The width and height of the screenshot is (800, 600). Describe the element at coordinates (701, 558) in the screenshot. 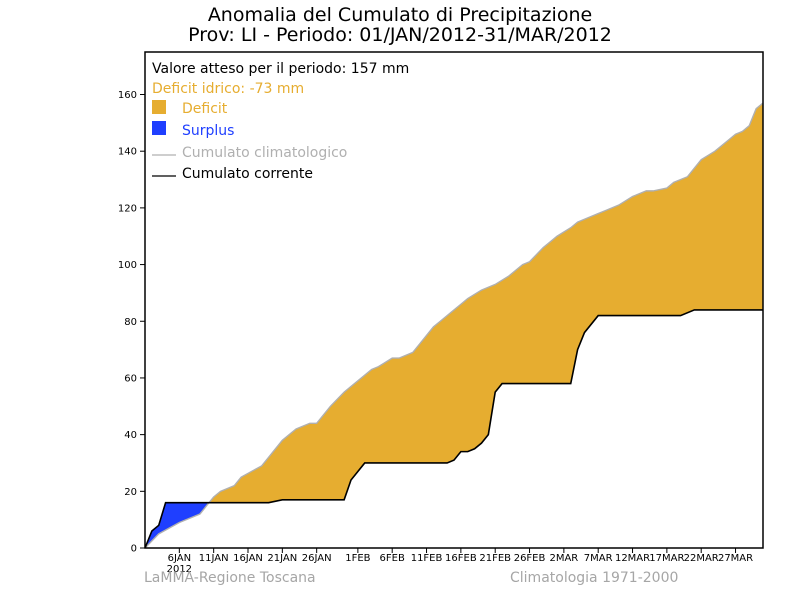

I see `x-tick-label-22MAR: 22MAR` at that location.